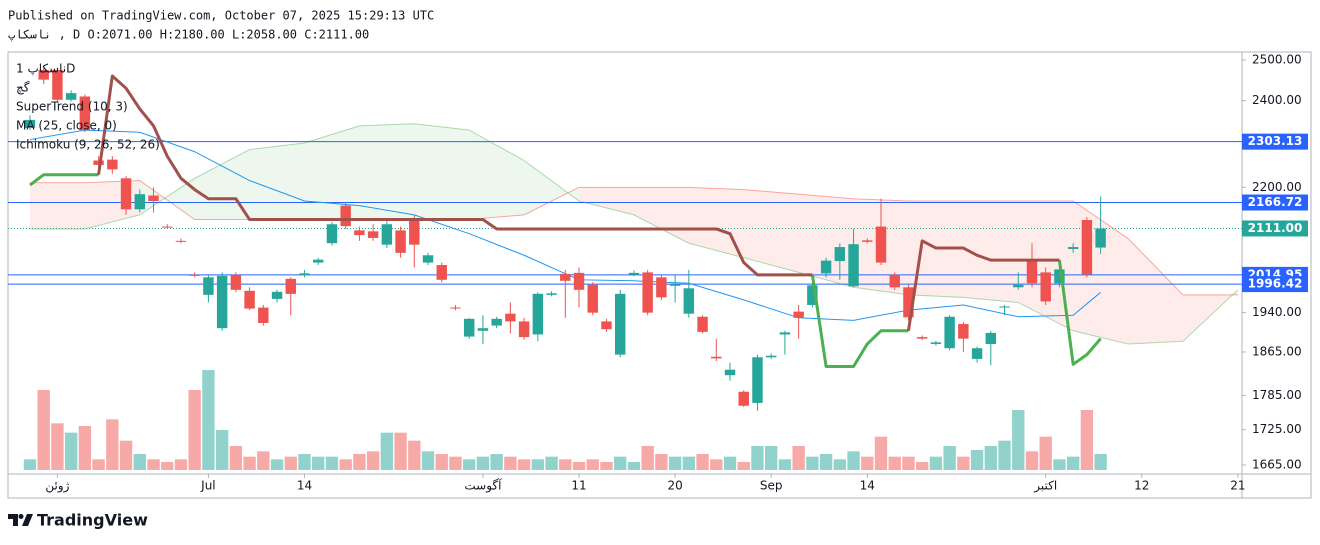  What do you see at coordinates (66, 126) in the screenshot?
I see `legend-ma: MA (25, close, 0)` at bounding box center [66, 126].